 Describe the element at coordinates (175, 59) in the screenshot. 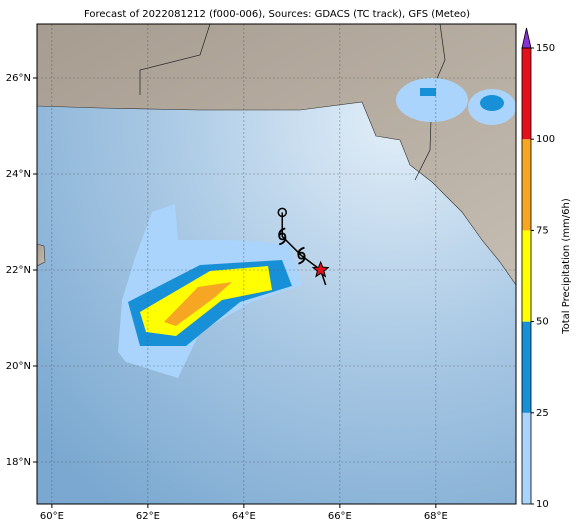

I see `border` at that location.